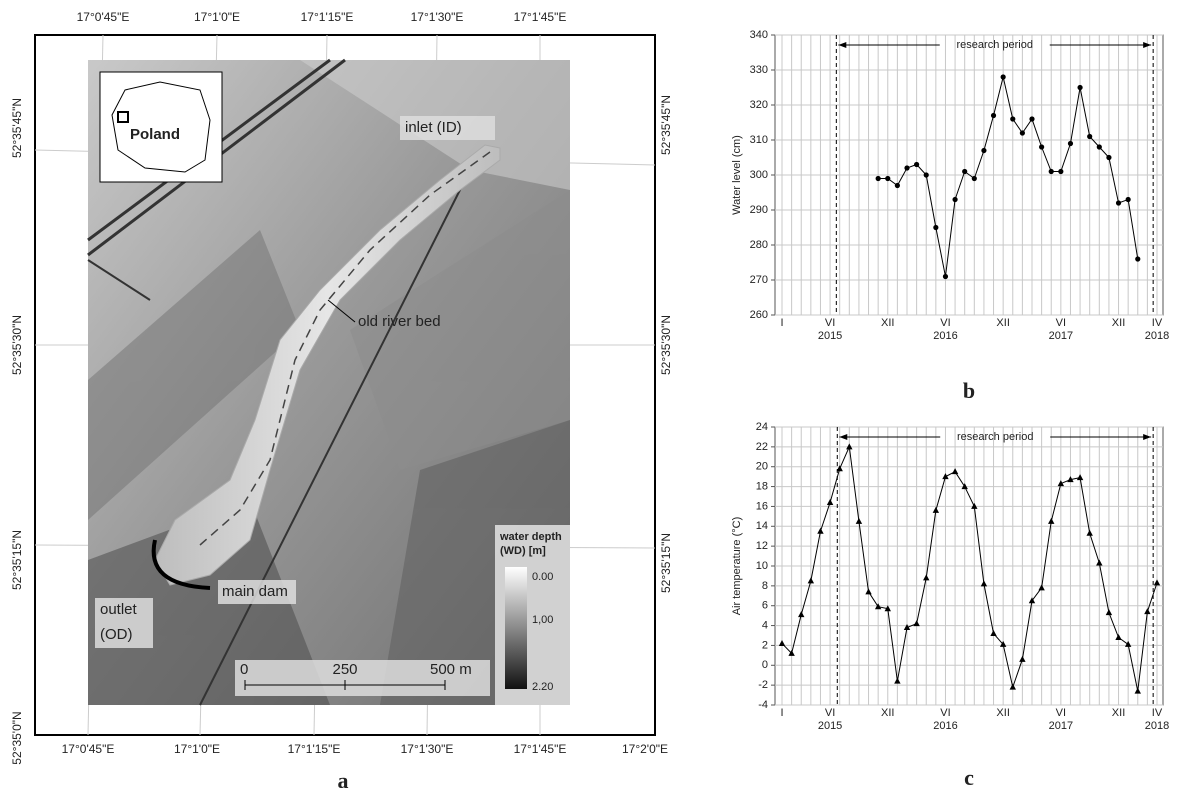  What do you see at coordinates (516, 628) in the screenshot?
I see `legend-gradient` at bounding box center [516, 628].